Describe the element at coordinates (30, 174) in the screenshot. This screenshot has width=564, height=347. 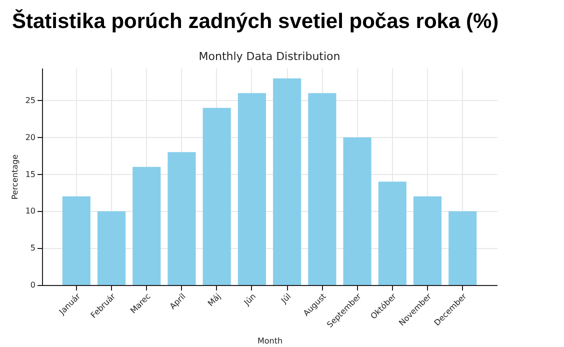
I see `y-tick-label: 15` at that location.